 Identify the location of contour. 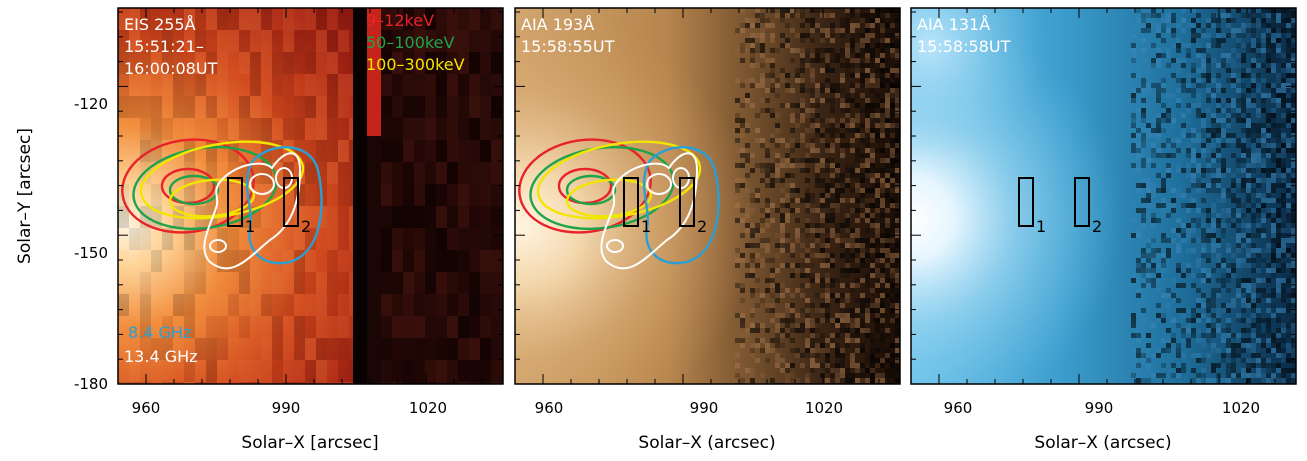
(649, 211).